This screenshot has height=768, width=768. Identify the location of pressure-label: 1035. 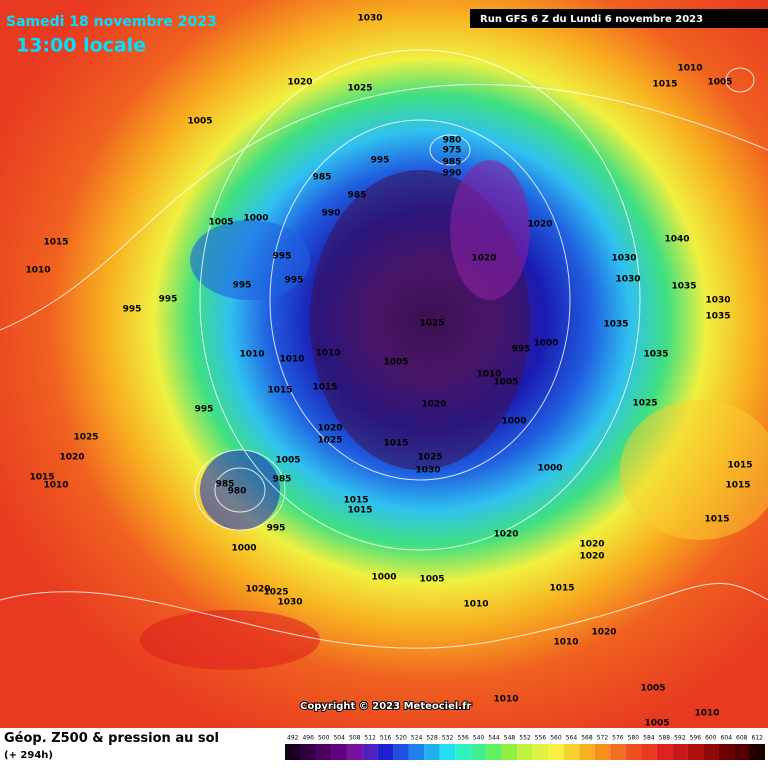
(717, 317).